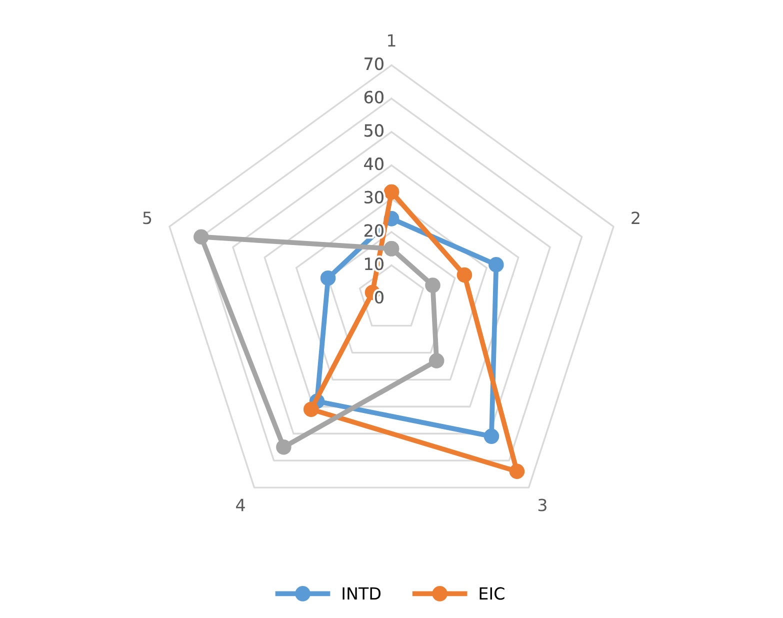 The height and width of the screenshot is (618, 783). Describe the element at coordinates (542, 505) in the screenshot. I see `spoke-label: 3` at that location.